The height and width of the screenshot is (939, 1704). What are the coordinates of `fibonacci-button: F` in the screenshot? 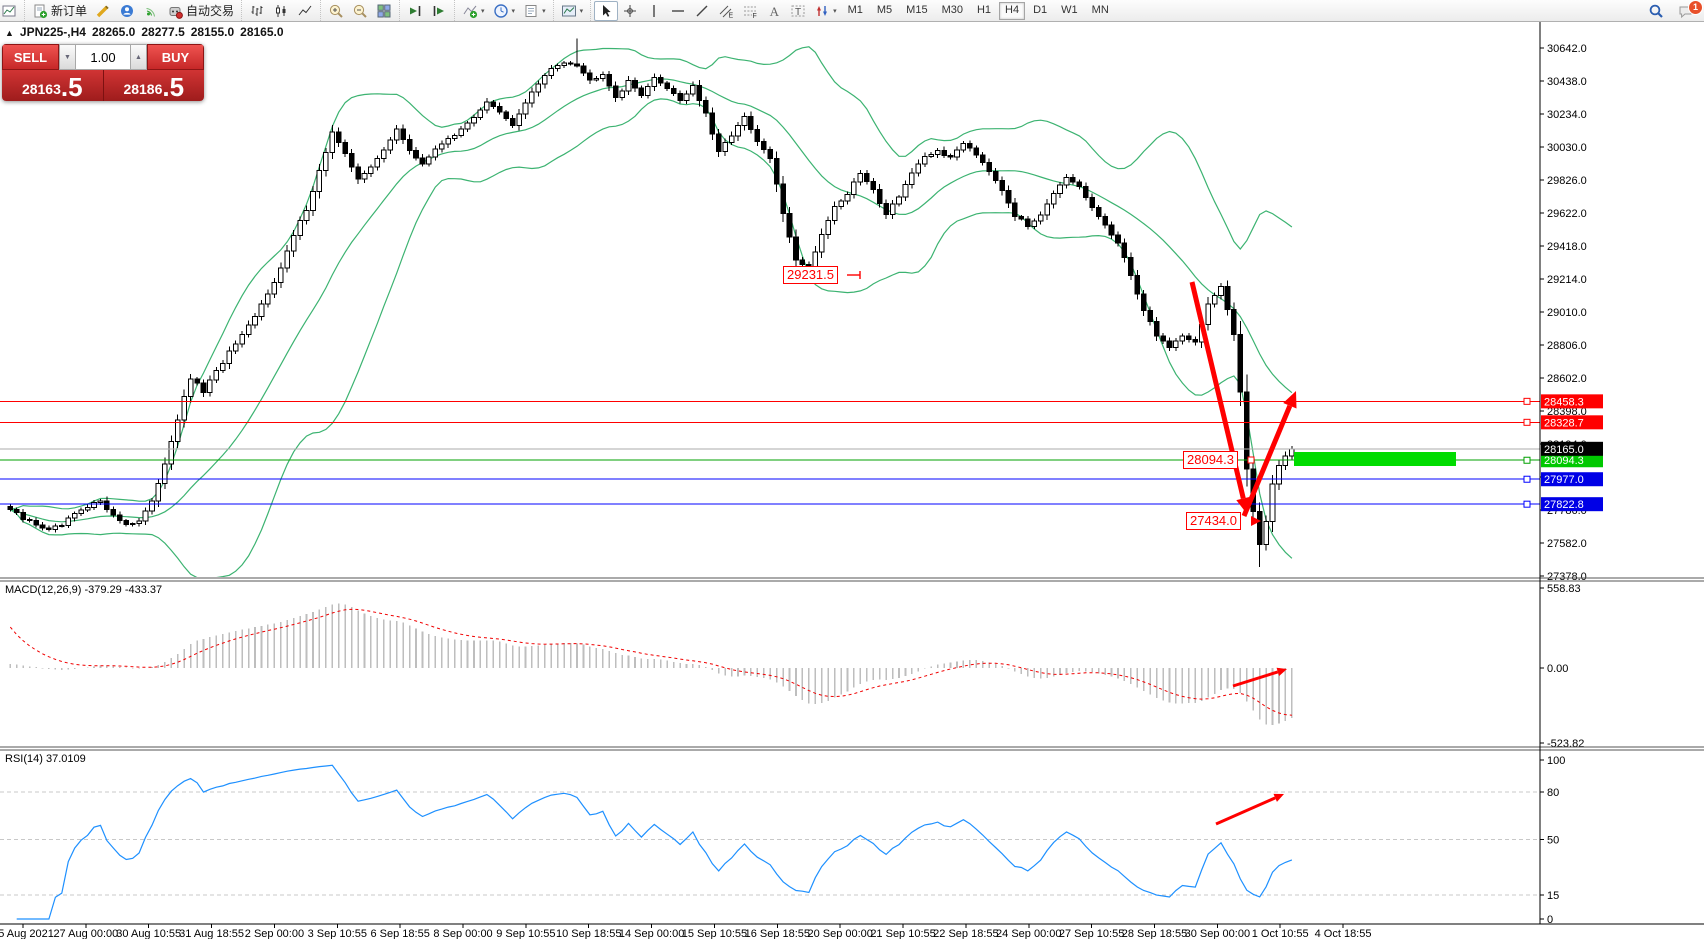 It's located at (750, 11).